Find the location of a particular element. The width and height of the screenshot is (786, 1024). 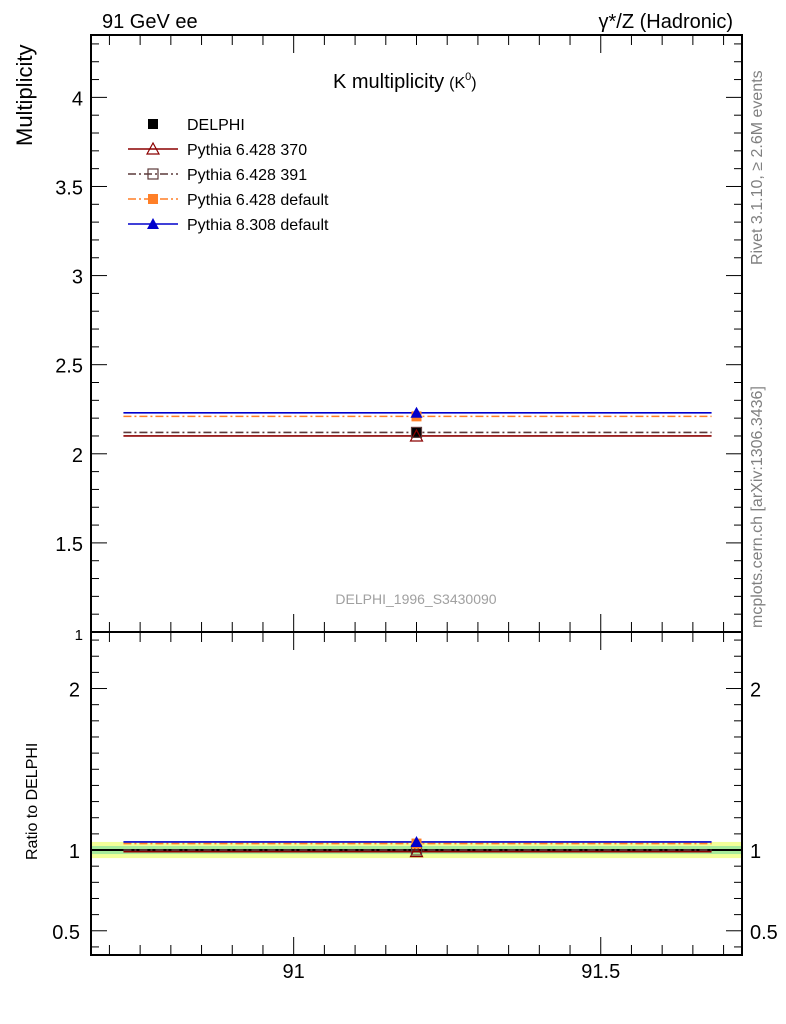

main-ylabel: Multiplicity is located at coordinates (24, 95).